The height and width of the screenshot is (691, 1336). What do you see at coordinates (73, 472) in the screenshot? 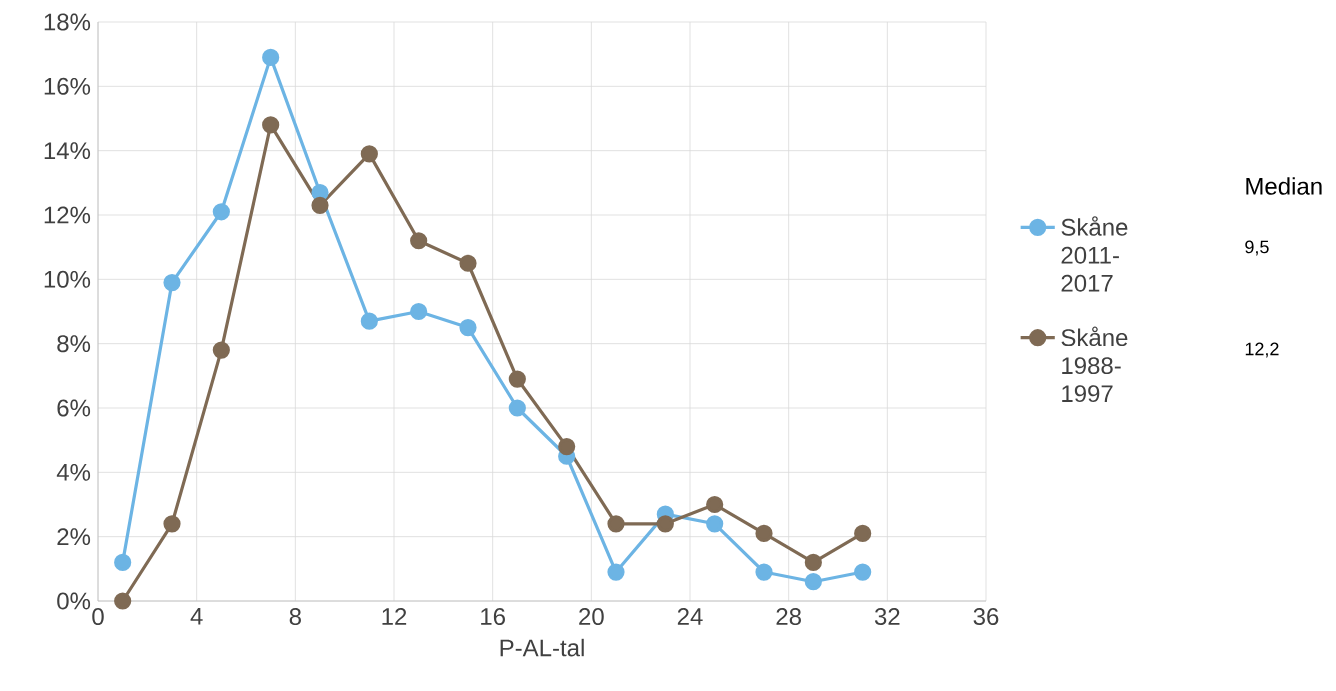
I see `y-tick-label: 4%` at bounding box center [73, 472].